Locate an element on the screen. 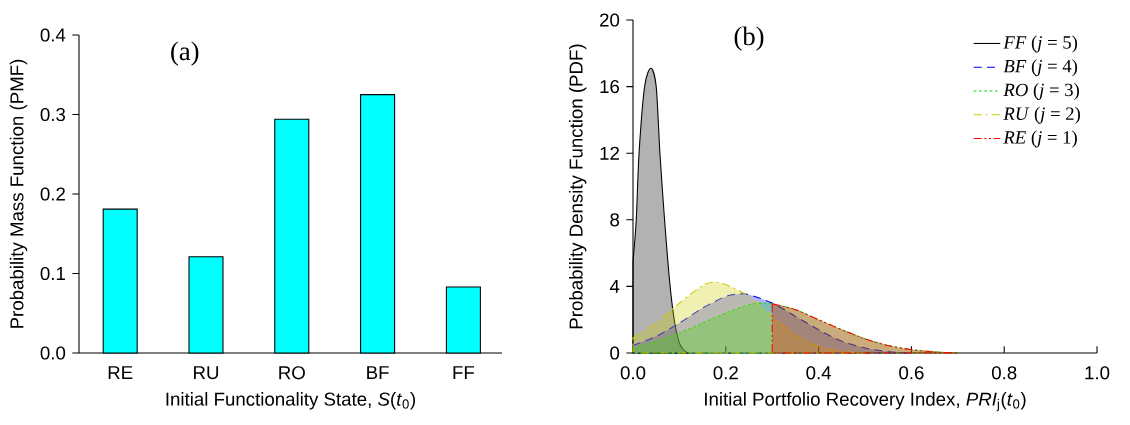  x-tick-label: RE is located at coordinates (120, 372).